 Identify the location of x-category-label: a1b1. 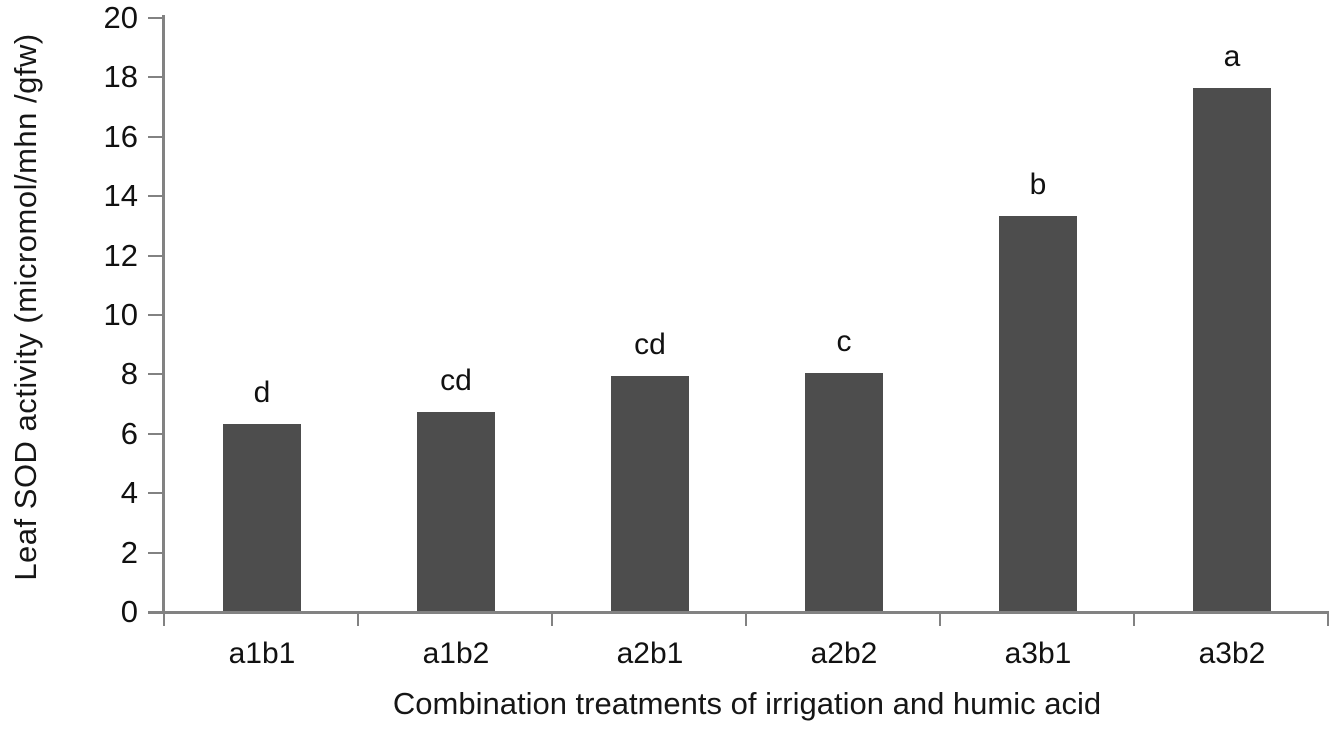
(262, 653).